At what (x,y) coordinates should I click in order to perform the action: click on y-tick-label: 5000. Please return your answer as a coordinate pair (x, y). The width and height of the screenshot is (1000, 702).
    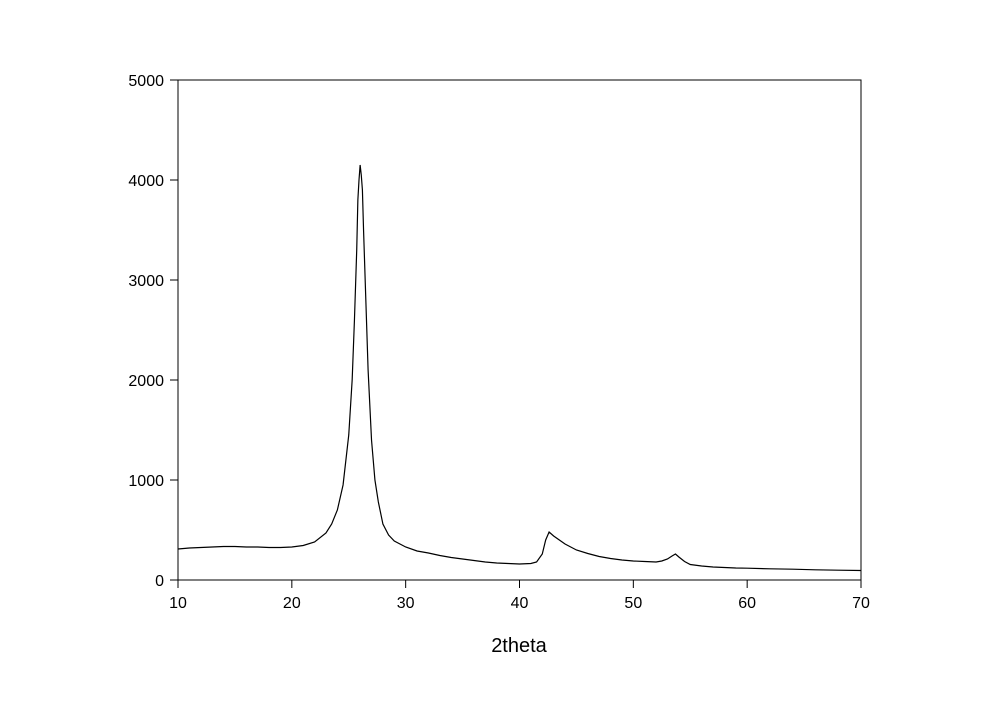
    Looking at the image, I should click on (146, 81).